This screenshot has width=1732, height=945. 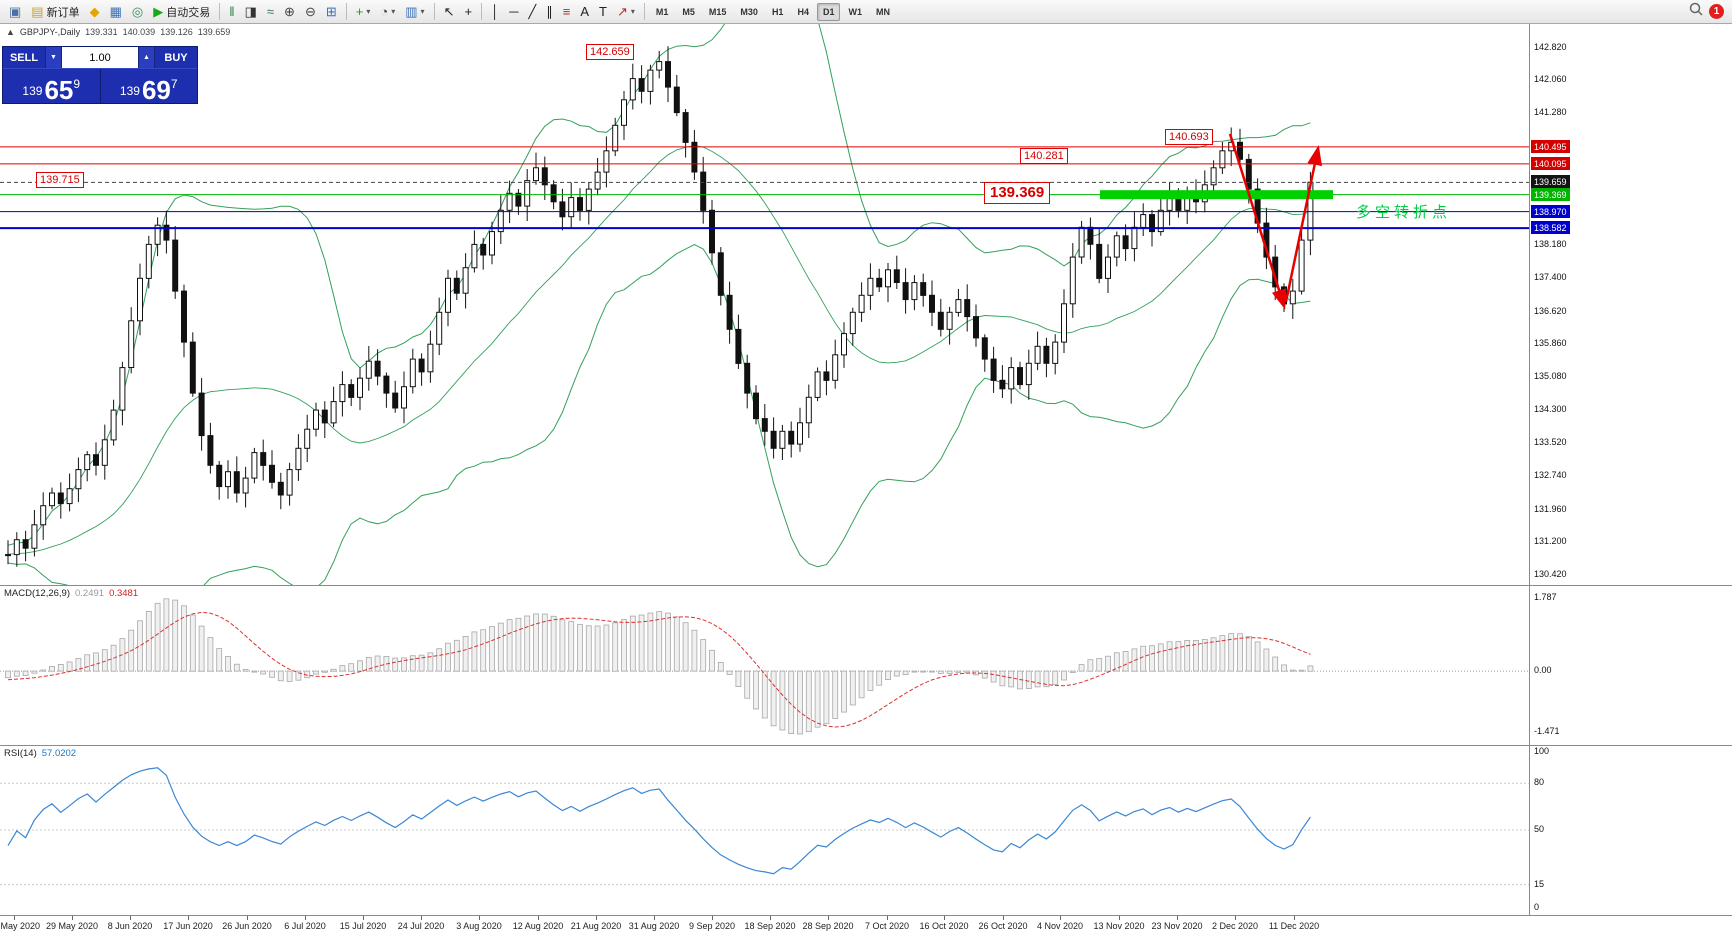 What do you see at coordinates (866, 745) in the screenshot?
I see `rsi-panel-divider` at bounding box center [866, 745].